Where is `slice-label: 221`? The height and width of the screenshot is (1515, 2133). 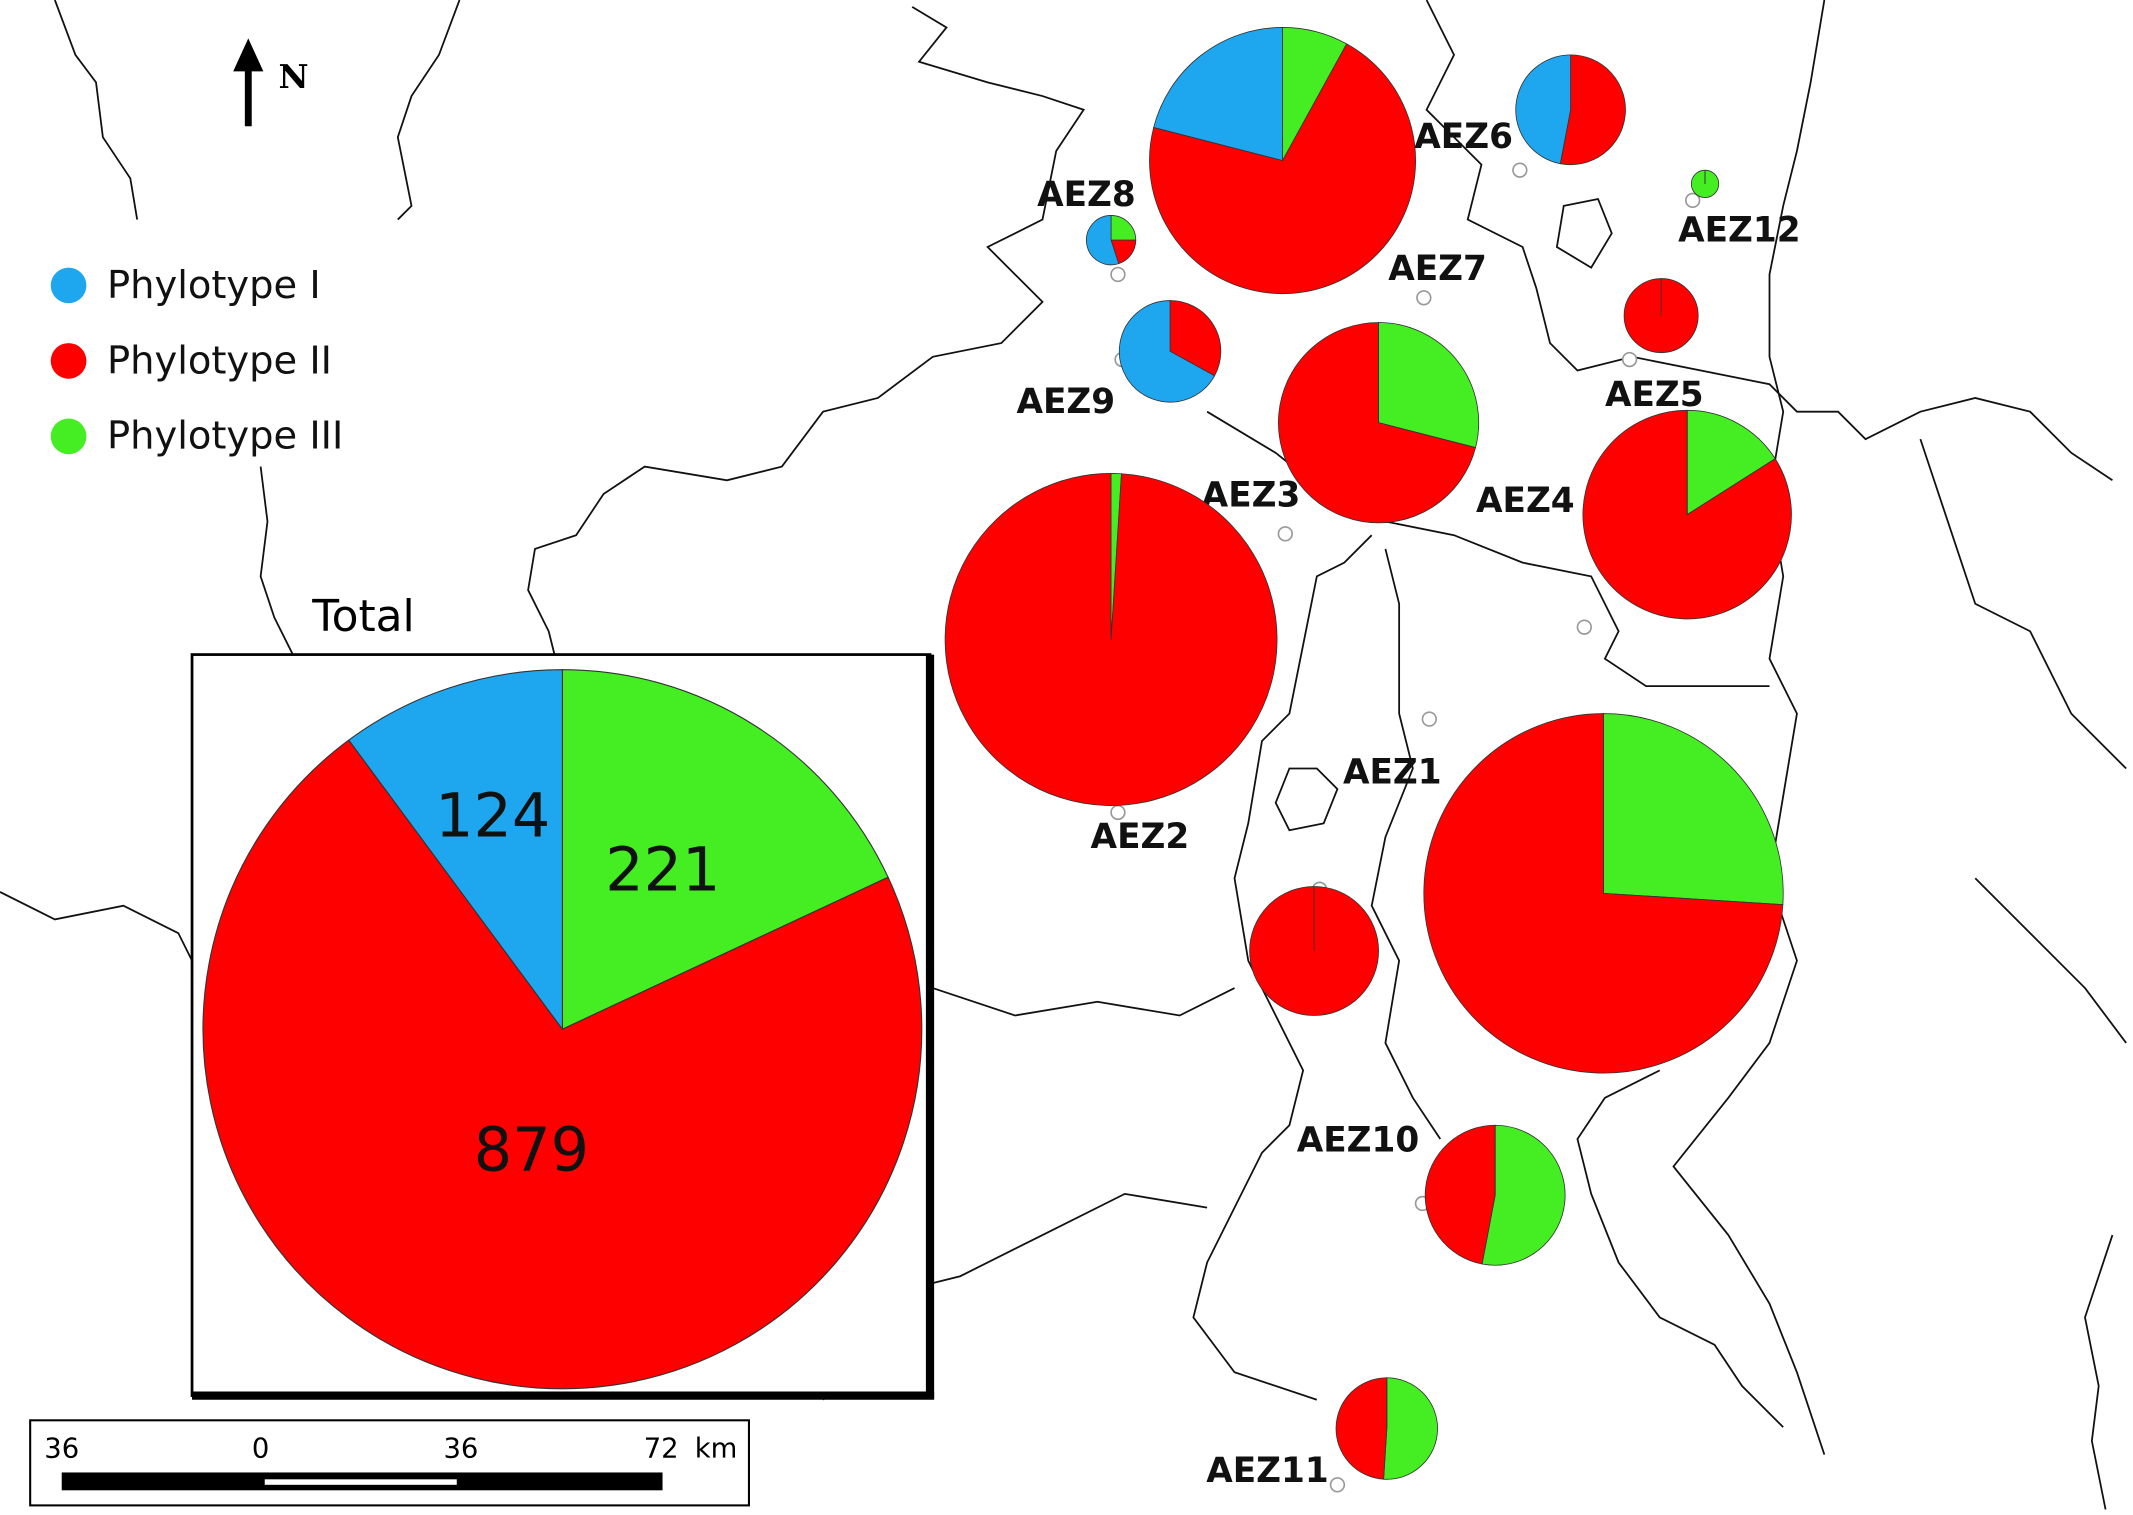 slice-label: 221 is located at coordinates (662, 871).